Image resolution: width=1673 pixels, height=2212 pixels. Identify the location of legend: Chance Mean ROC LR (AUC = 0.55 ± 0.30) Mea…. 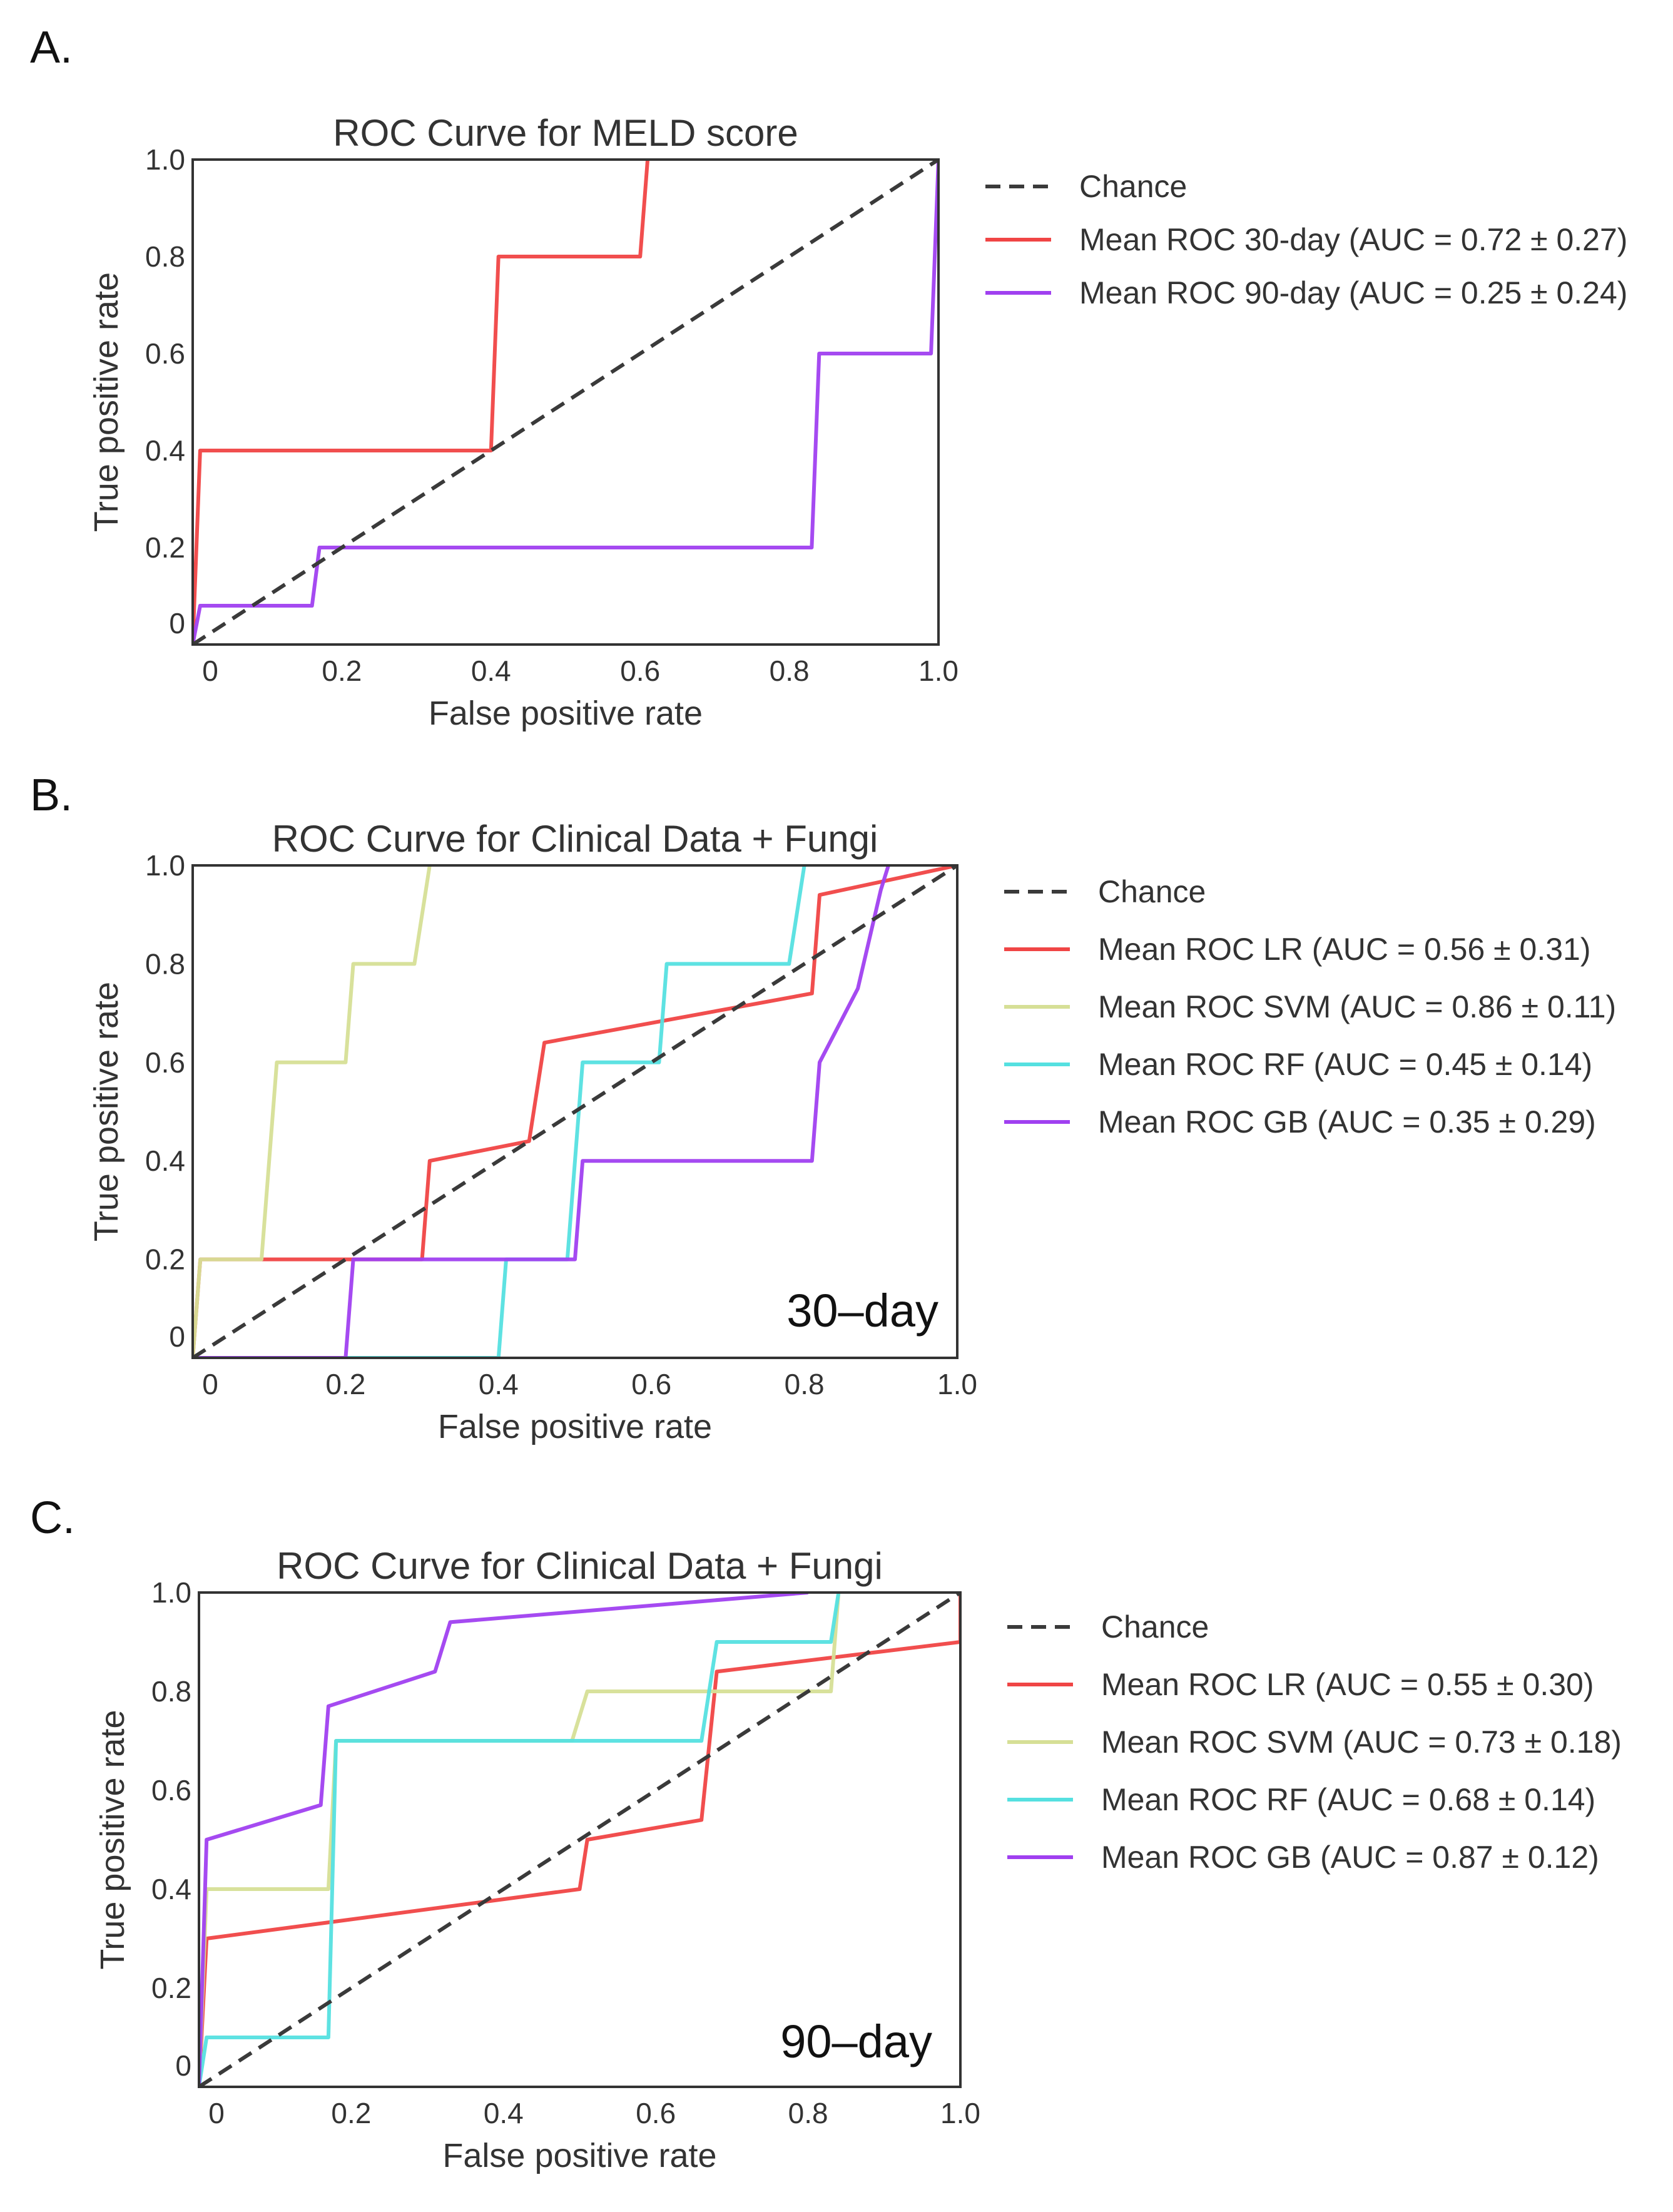
(1314, 1742).